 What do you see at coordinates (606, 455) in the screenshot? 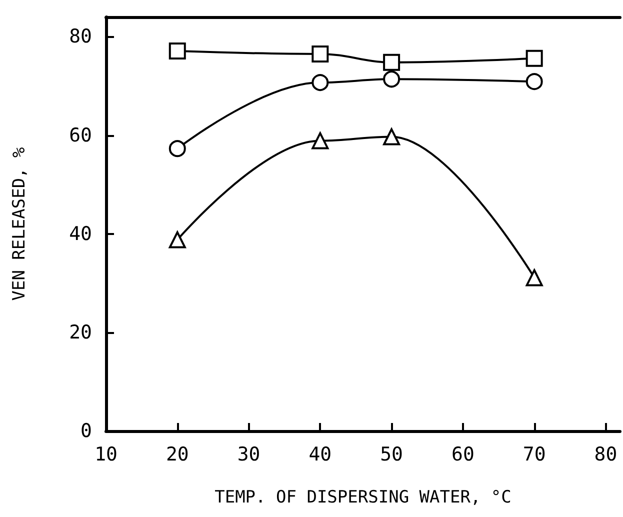
I see `x-tick-label: 80` at bounding box center [606, 455].